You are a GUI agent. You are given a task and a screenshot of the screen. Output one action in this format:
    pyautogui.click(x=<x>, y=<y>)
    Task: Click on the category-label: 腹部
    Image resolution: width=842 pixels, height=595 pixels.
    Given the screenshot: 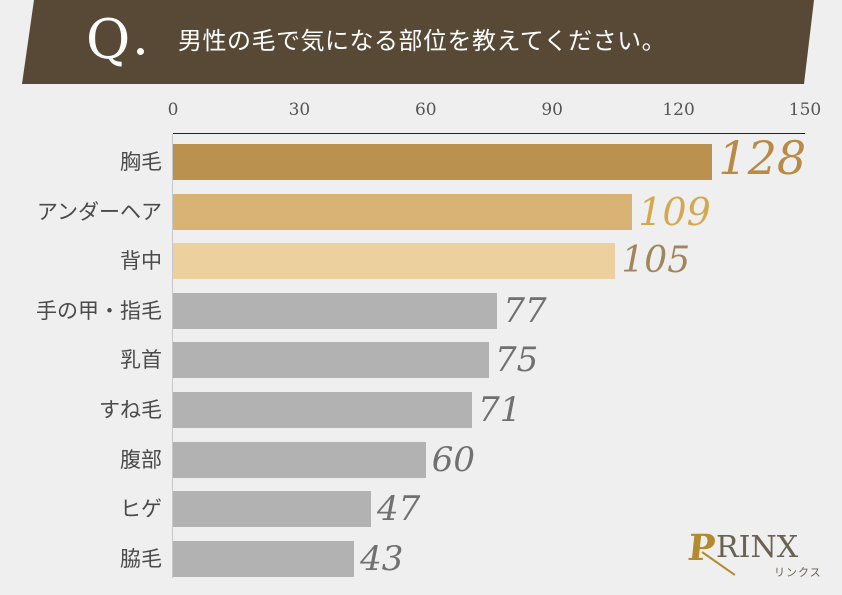 What is the action you would take?
    pyautogui.click(x=141, y=459)
    